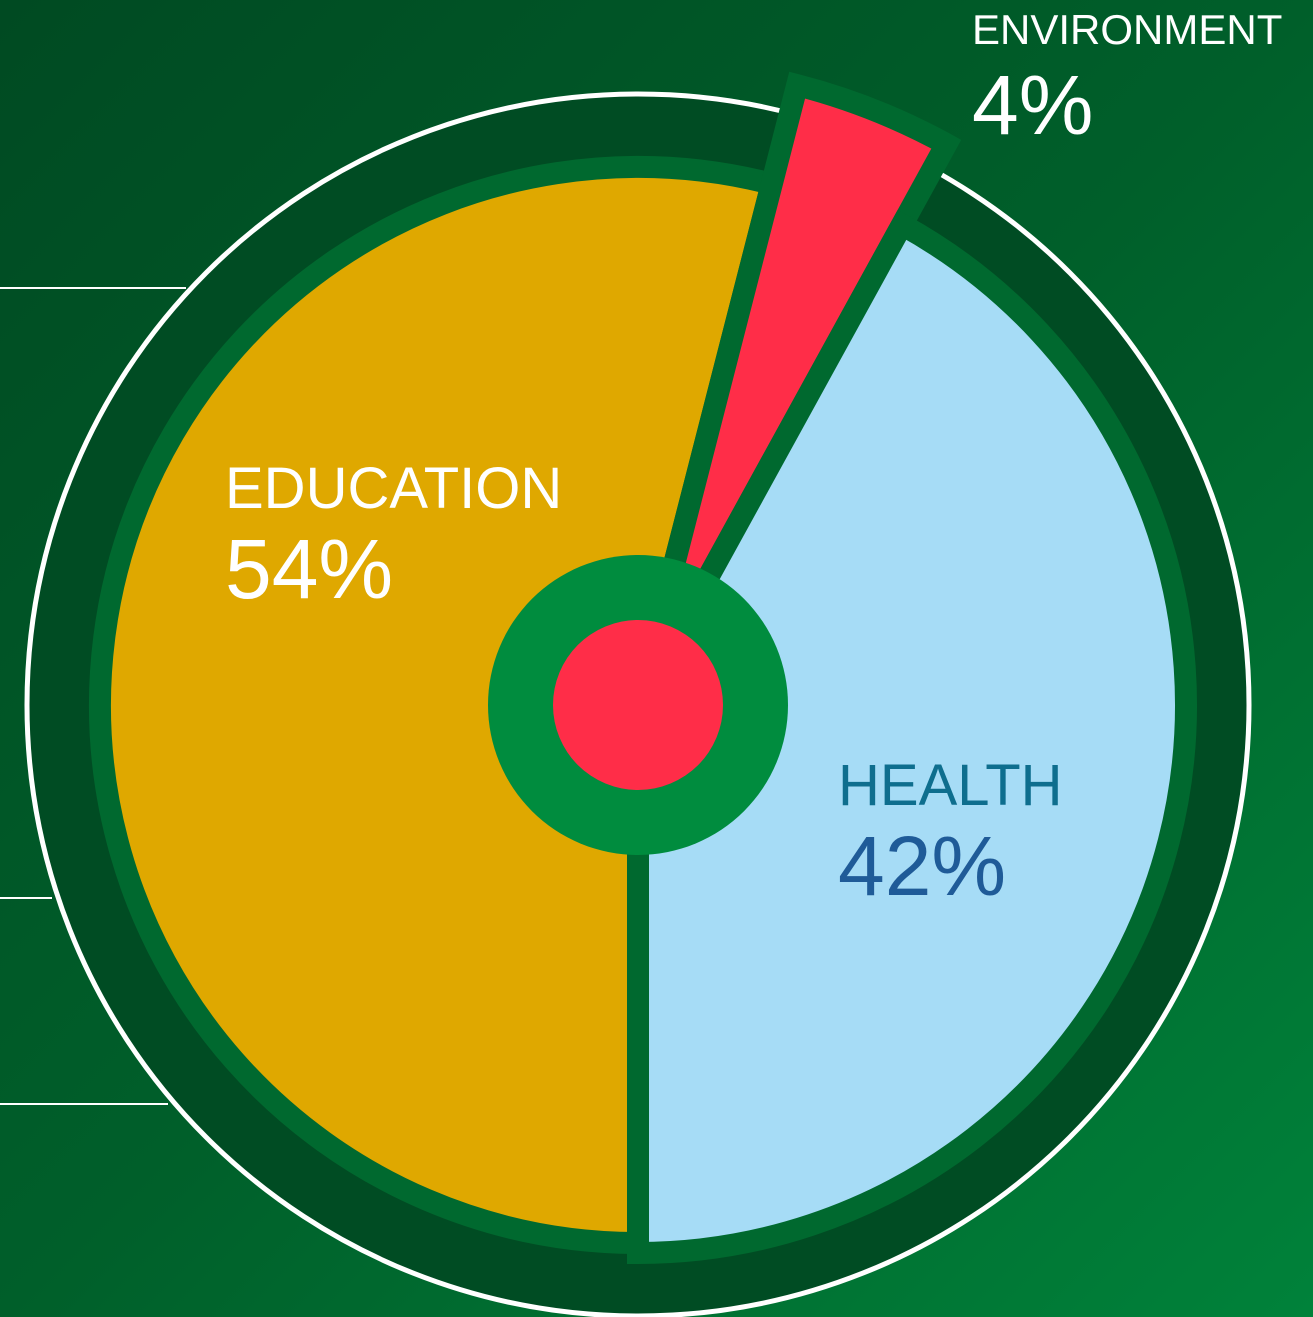  What do you see at coordinates (1127, 29) in the screenshot?
I see `slice-name: ENVIRONMENT` at bounding box center [1127, 29].